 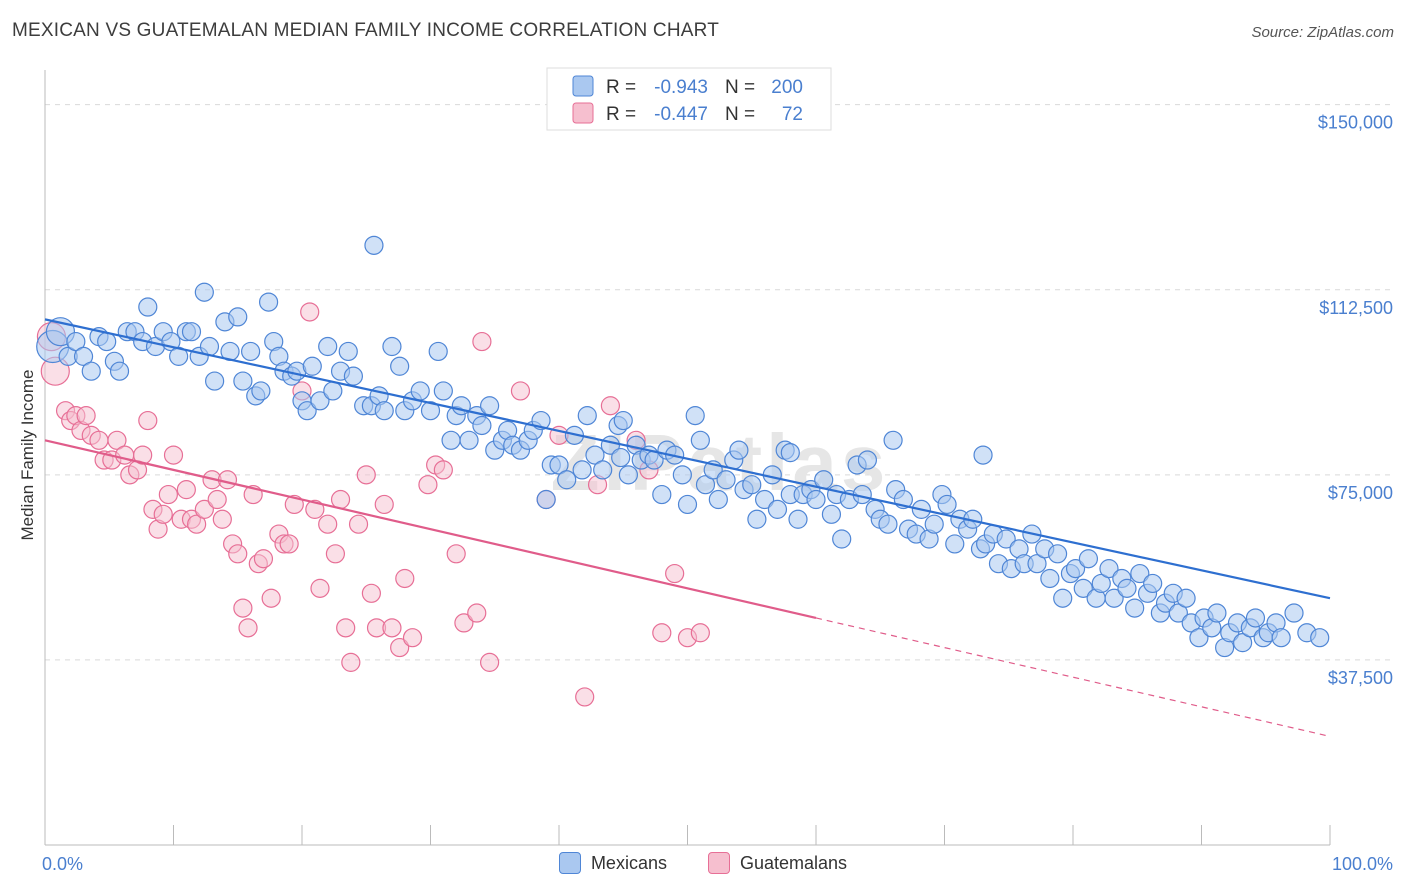 What do you see at coordinates (681, 87) in the screenshot?
I see `legend-r-value-0: -0.943` at bounding box center [681, 87].